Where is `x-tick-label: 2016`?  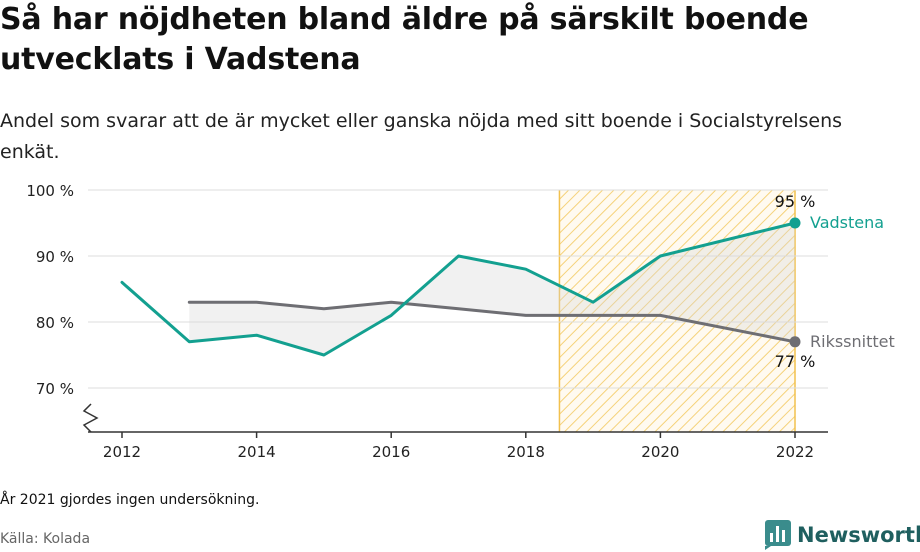
x-tick-label: 2016 is located at coordinates (391, 452).